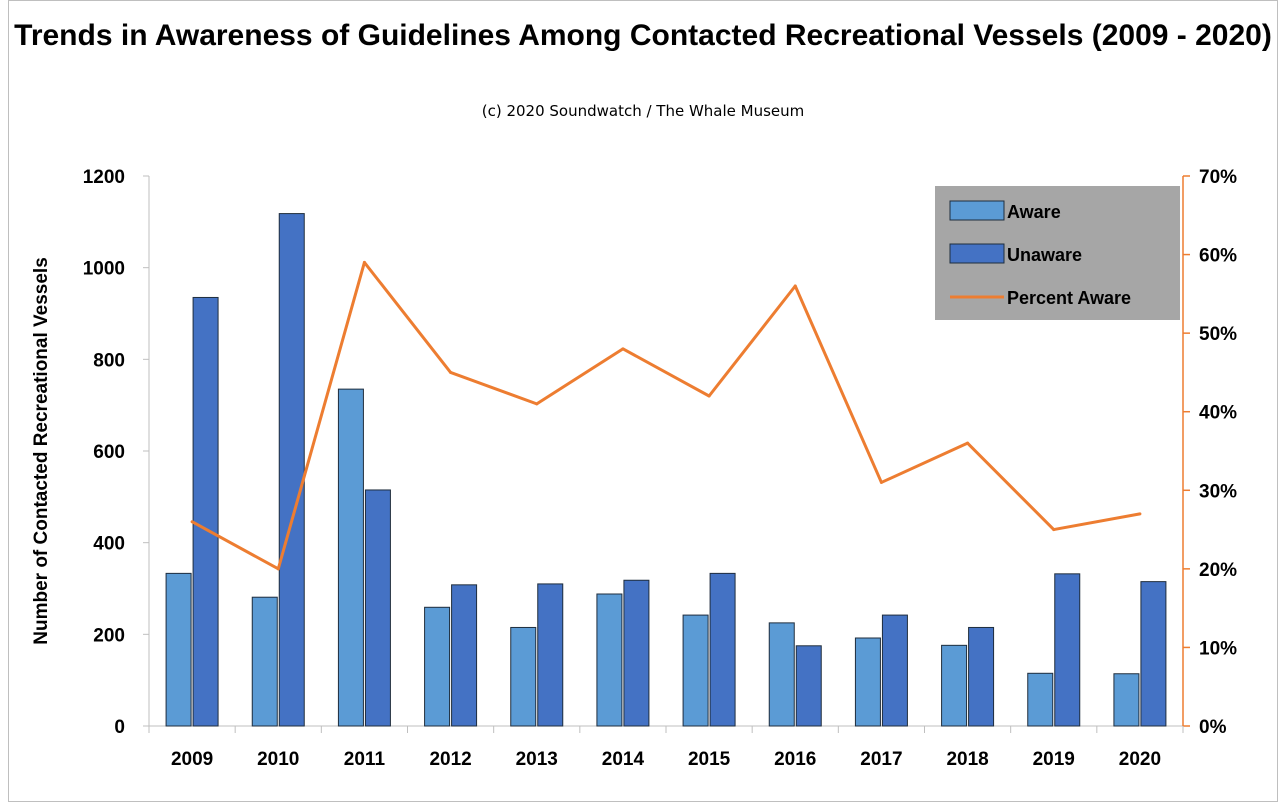 Image resolution: width=1286 pixels, height=810 pixels. I want to click on legend-label: Unaware, so click(1044, 255).